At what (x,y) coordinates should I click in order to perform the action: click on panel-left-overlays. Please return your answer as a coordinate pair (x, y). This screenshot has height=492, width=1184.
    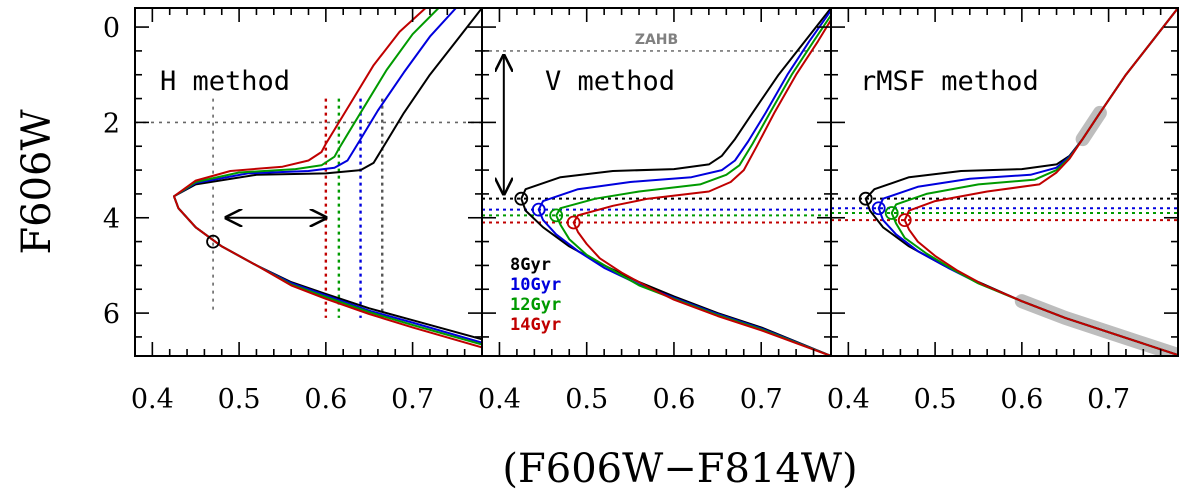
    Looking at the image, I should click on (308, 208).